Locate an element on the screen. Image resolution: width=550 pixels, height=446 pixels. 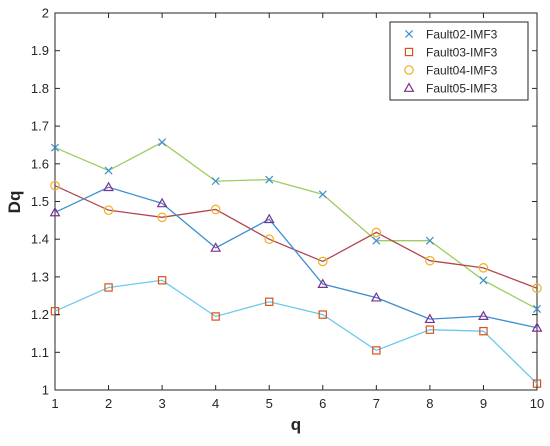
y-tick-label: 2 is located at coordinates (45, 13).